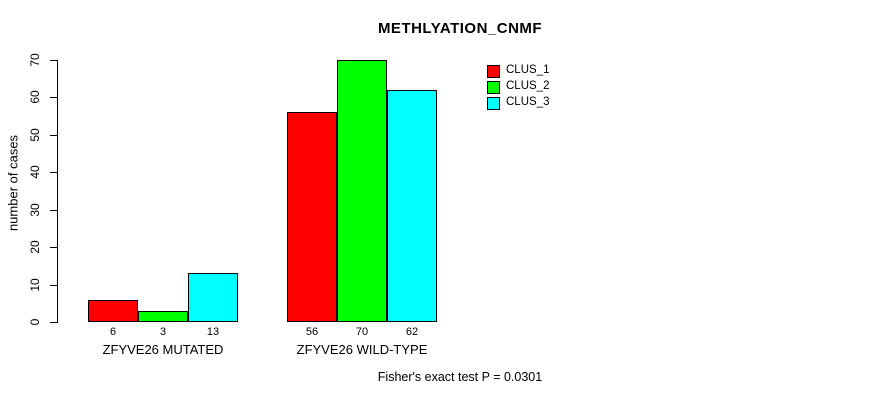 This screenshot has height=400, width=890. What do you see at coordinates (362, 349) in the screenshot?
I see `x-category-label: ZFYVE26 WILD-TYPE` at bounding box center [362, 349].